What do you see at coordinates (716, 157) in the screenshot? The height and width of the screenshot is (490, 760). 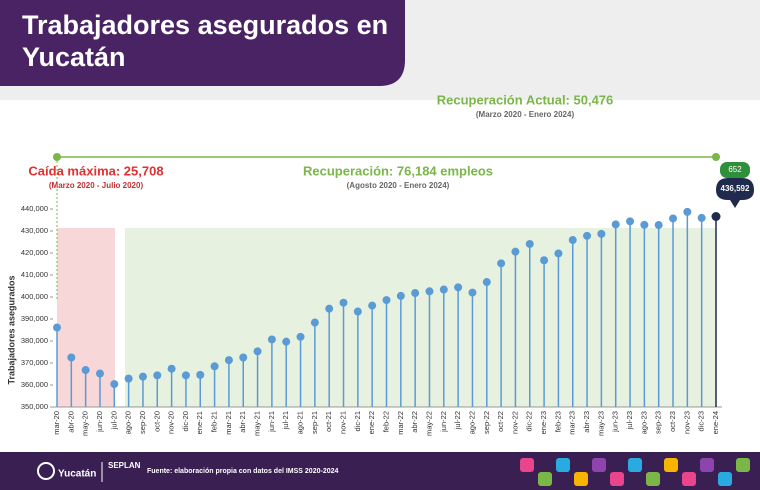 I see `line-end` at bounding box center [716, 157].